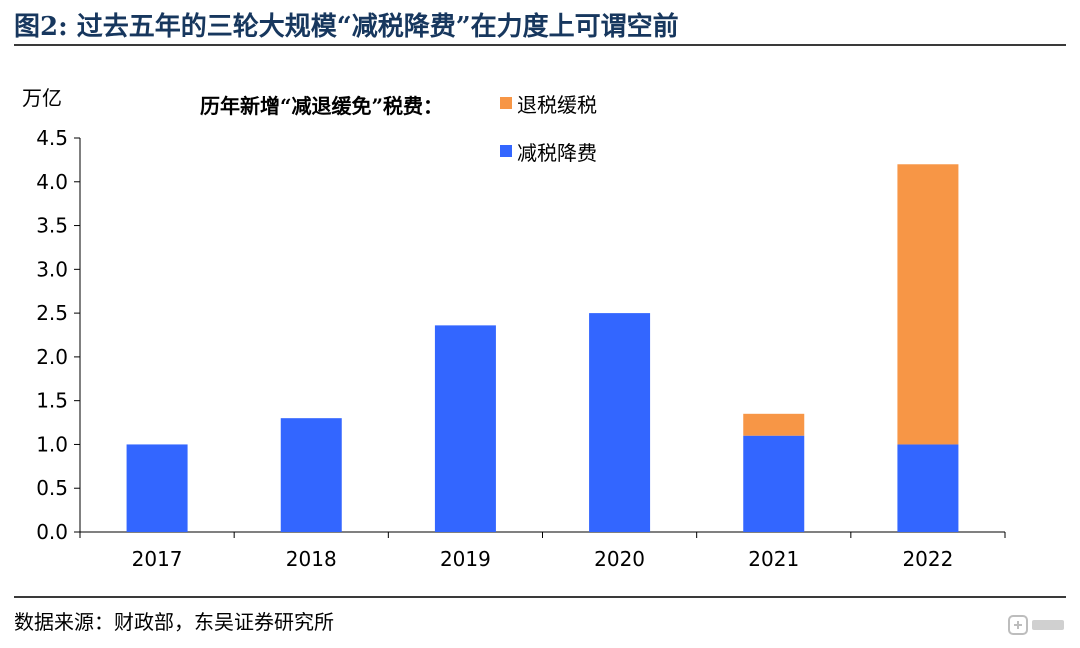 This screenshot has height=648, width=1080. I want to click on chart-title: 历年新增“减退缓免”税费：, so click(322, 106).